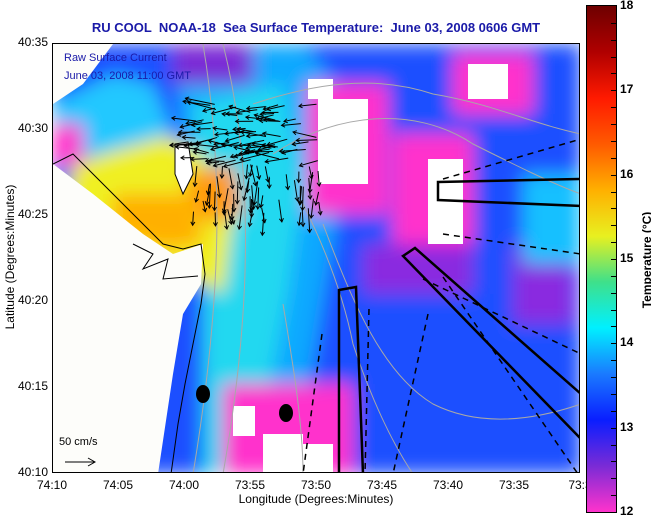  I want to click on x-tick-label: 73:55, so click(250, 485).